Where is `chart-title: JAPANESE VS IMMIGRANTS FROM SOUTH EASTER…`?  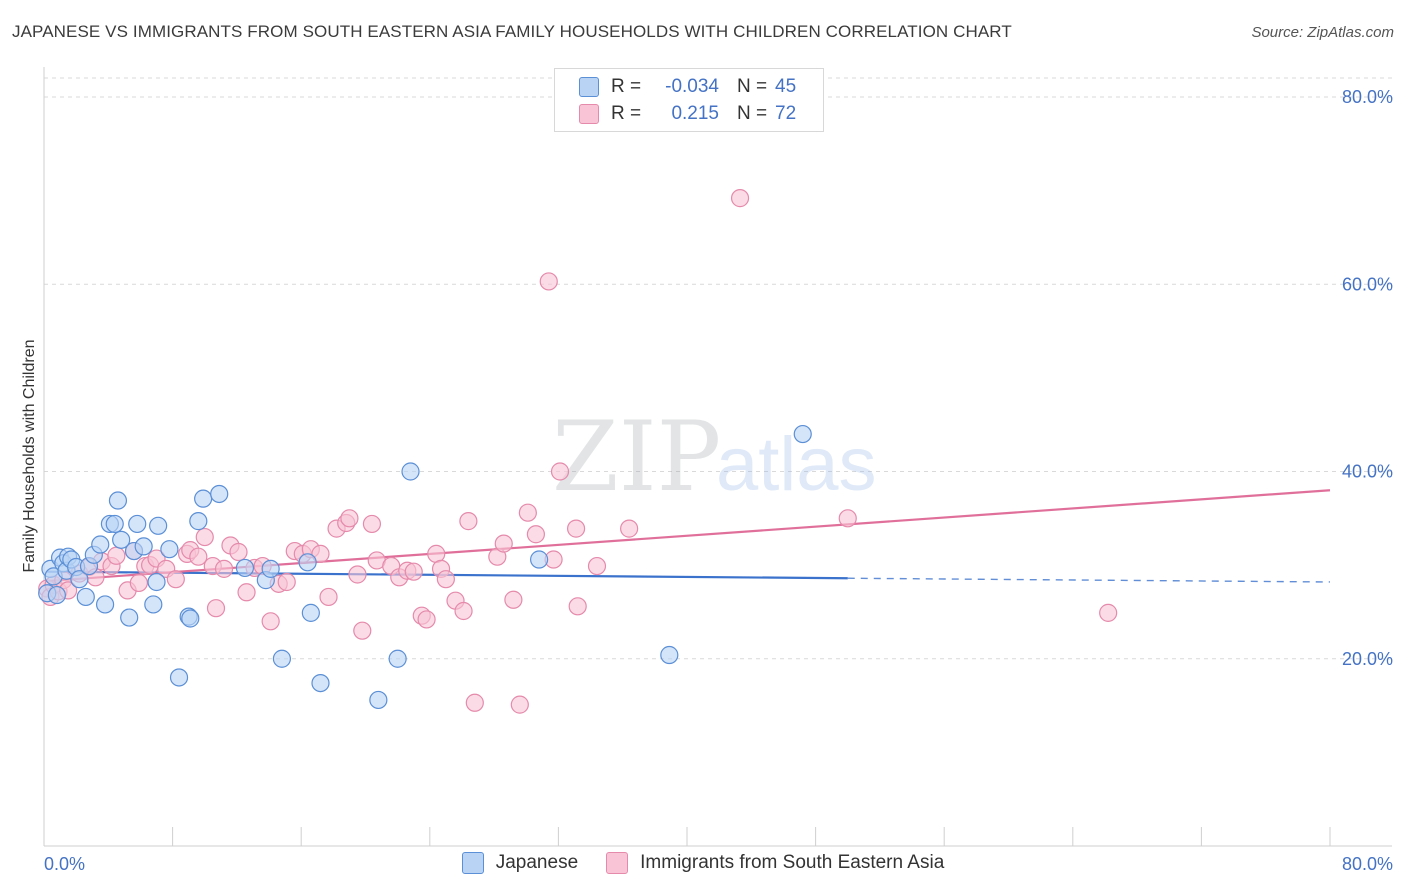
chart-title: JAPANESE VS IMMIGRANTS FROM SOUTH EASTER… is located at coordinates (512, 31).